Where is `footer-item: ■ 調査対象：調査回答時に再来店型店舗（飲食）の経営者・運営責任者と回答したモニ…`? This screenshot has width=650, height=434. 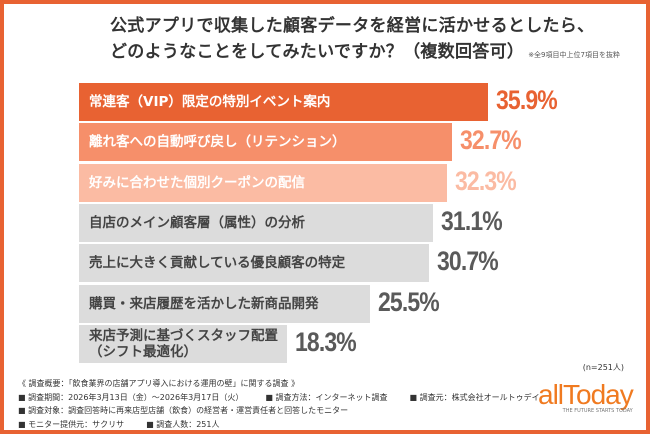
footer-item: ■ 調査対象：調査回答時に再来店型店舗（飲食）の経営者・運営責任者と回答したモニ… is located at coordinates (183, 410).